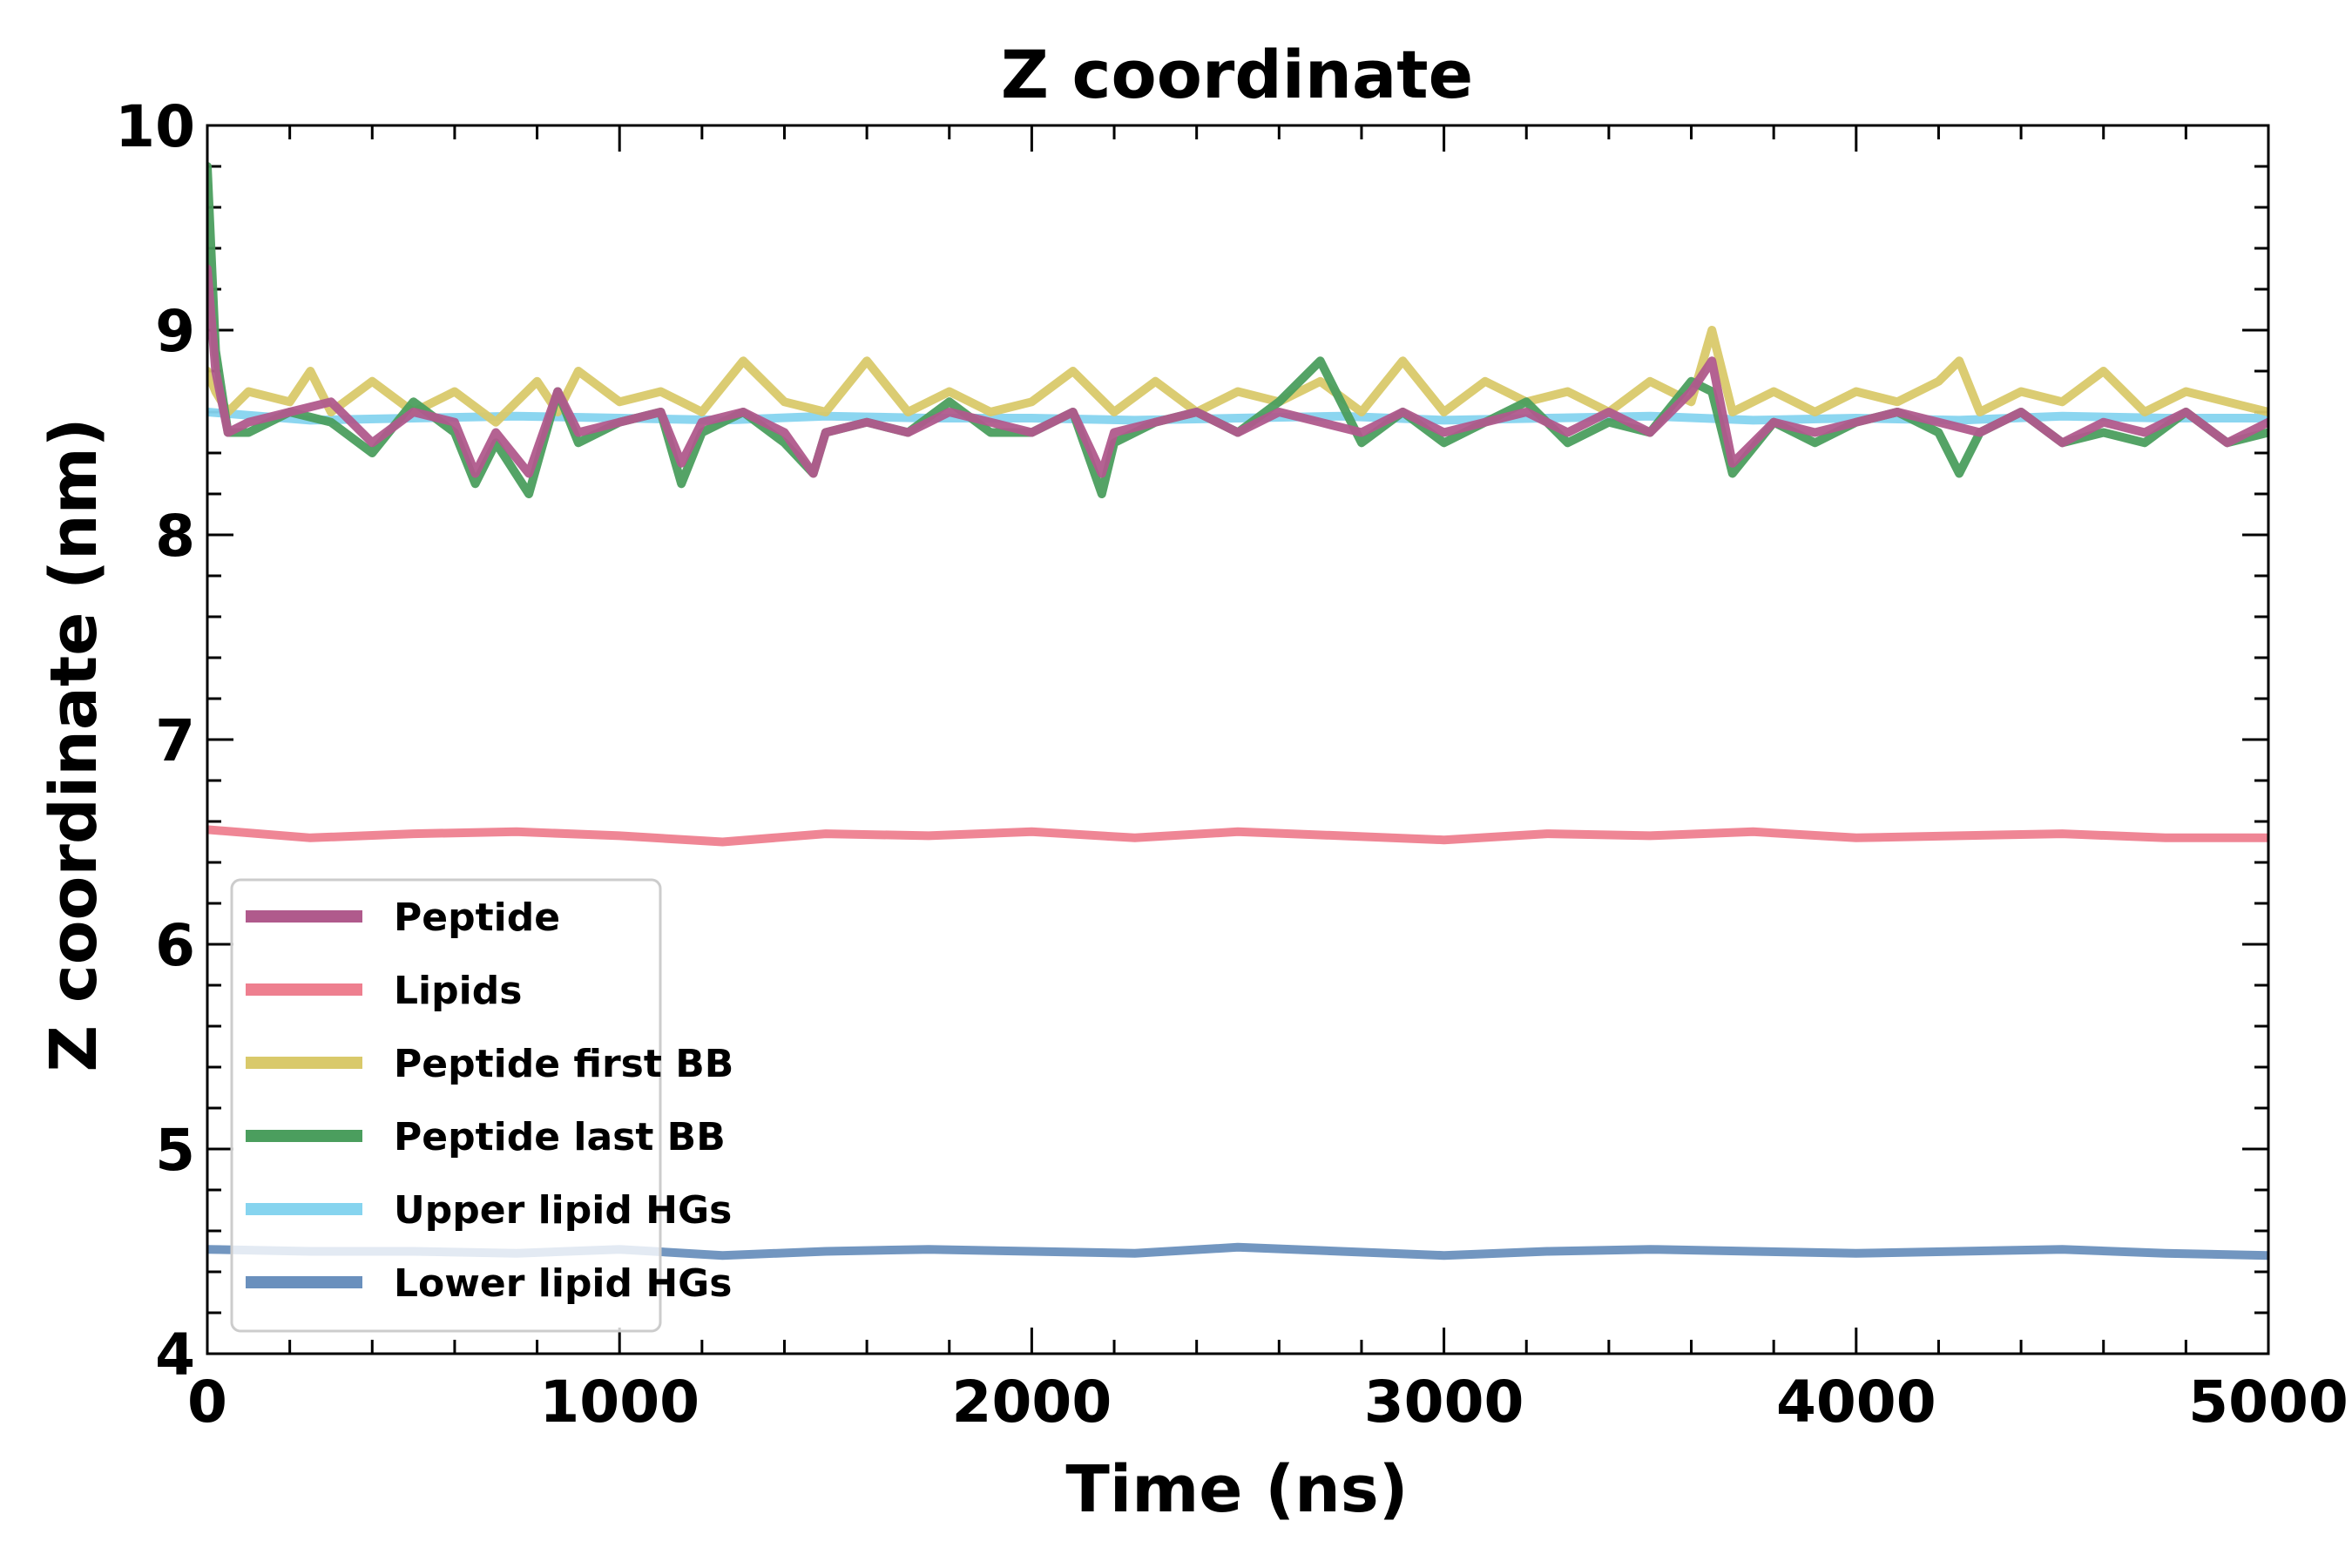 This screenshot has width=2352, height=1568. What do you see at coordinates (1444, 1402) in the screenshot?
I see `x-tick-label: 3000` at bounding box center [1444, 1402].